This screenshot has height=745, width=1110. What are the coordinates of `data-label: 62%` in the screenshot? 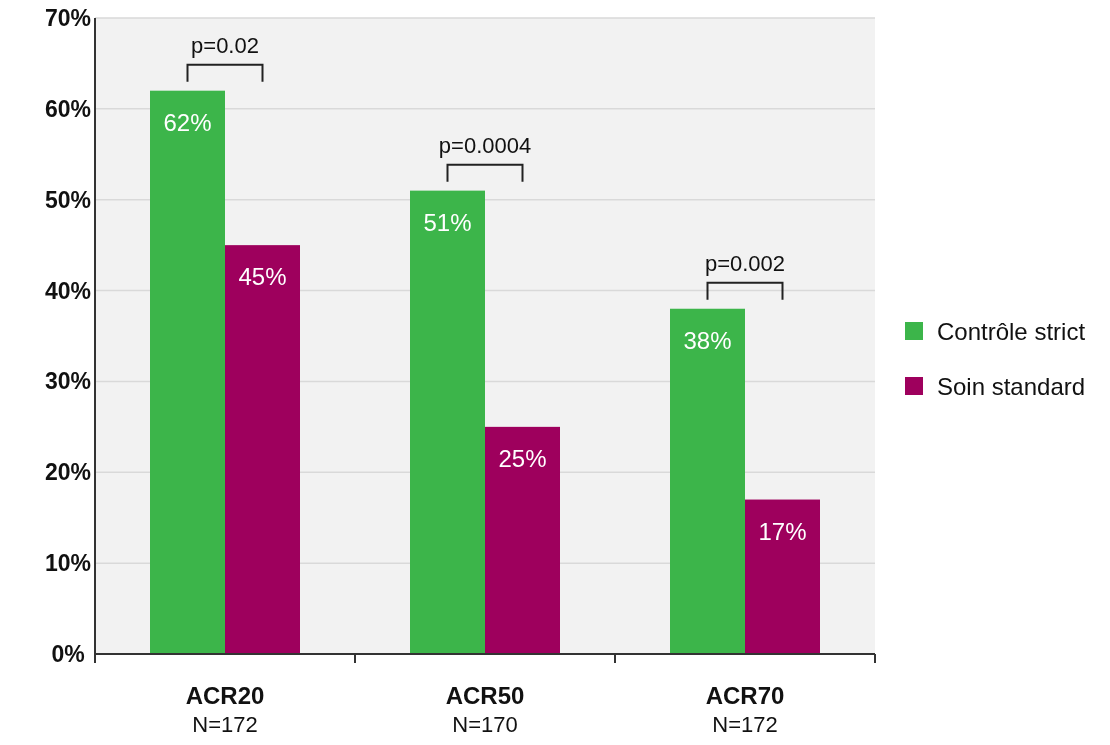 It's located at (187, 122).